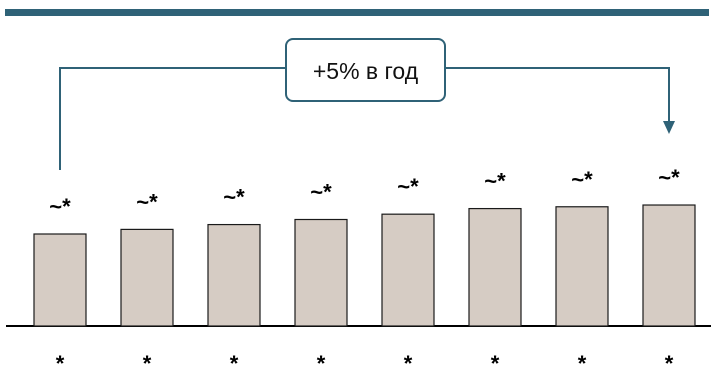  I want to click on callout-box, so click(365, 70).